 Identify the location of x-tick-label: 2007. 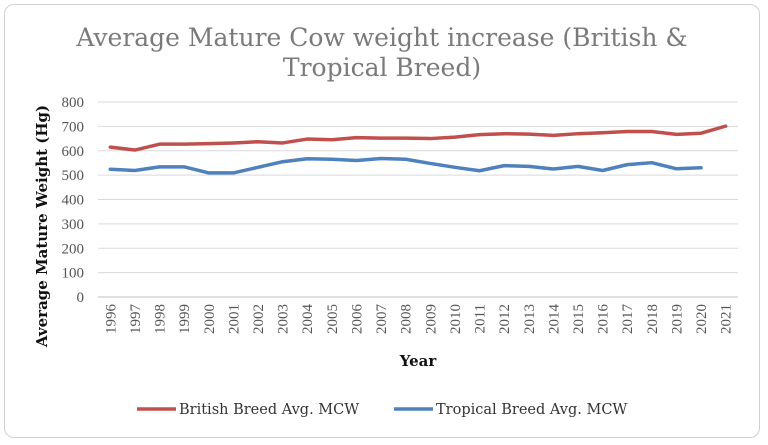
(382, 319).